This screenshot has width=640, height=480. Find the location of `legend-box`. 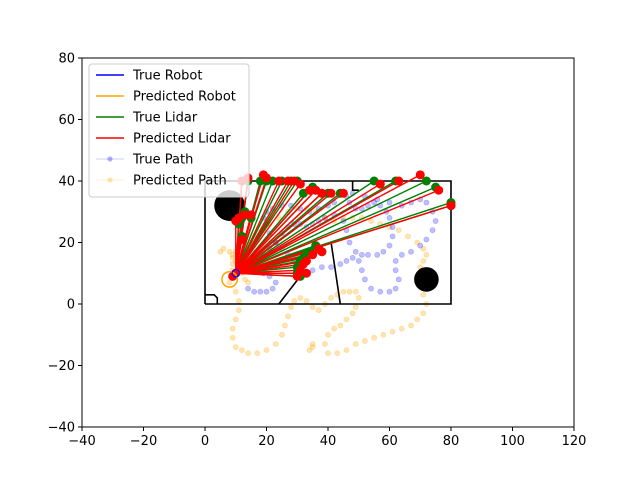

legend-box is located at coordinates (169, 130).